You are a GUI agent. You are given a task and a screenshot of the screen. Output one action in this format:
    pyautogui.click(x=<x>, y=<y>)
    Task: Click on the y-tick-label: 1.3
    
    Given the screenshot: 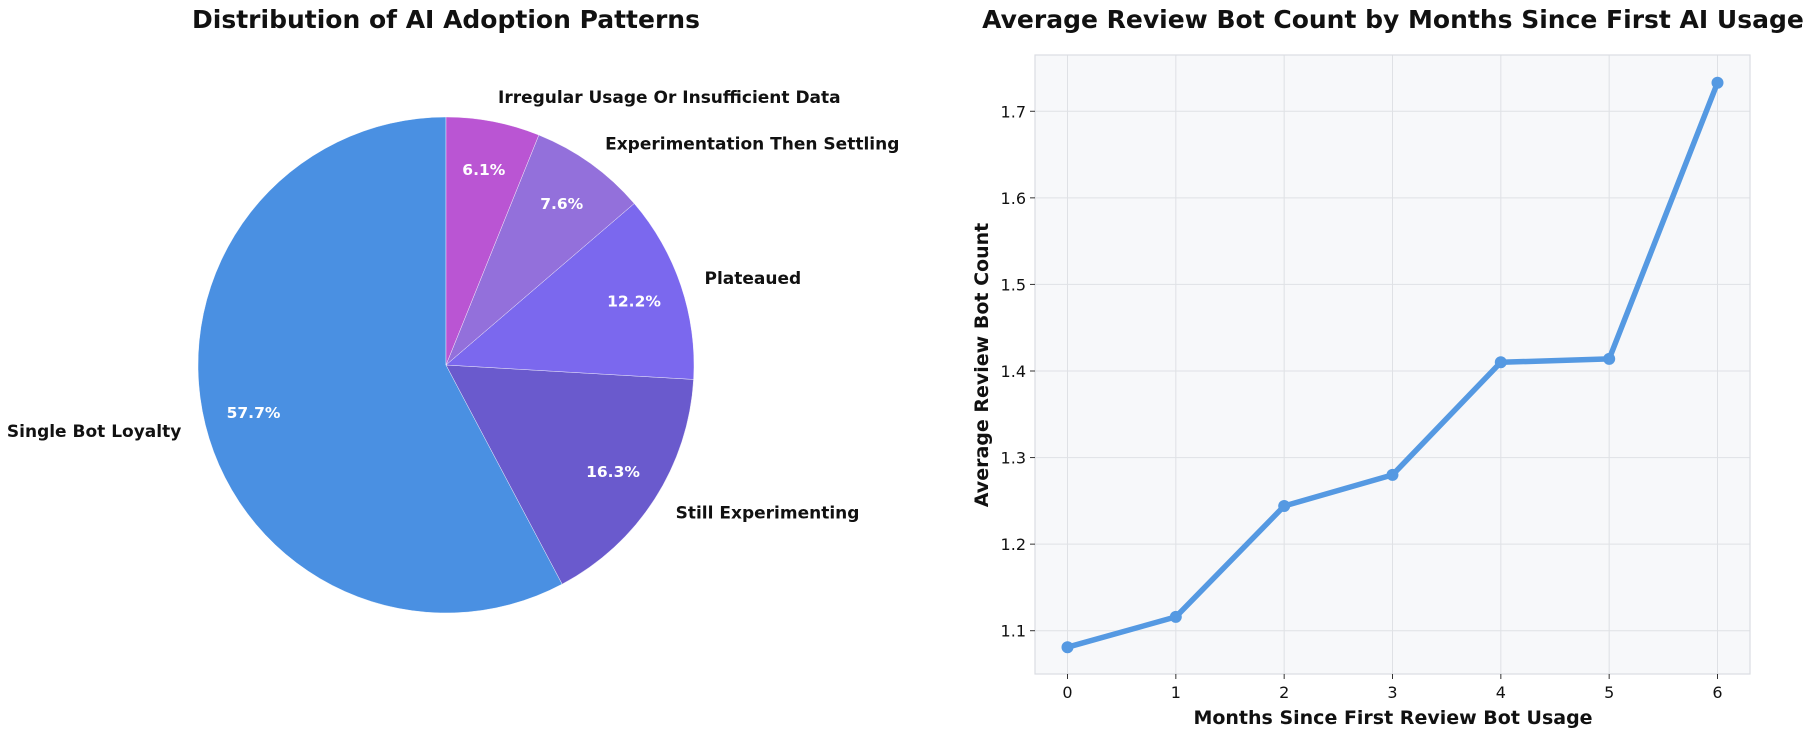 What is the action you would take?
    pyautogui.click(x=1013, y=458)
    